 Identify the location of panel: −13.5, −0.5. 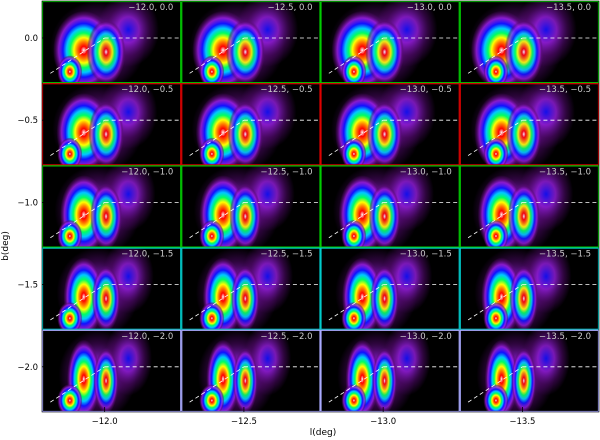
(529, 124).